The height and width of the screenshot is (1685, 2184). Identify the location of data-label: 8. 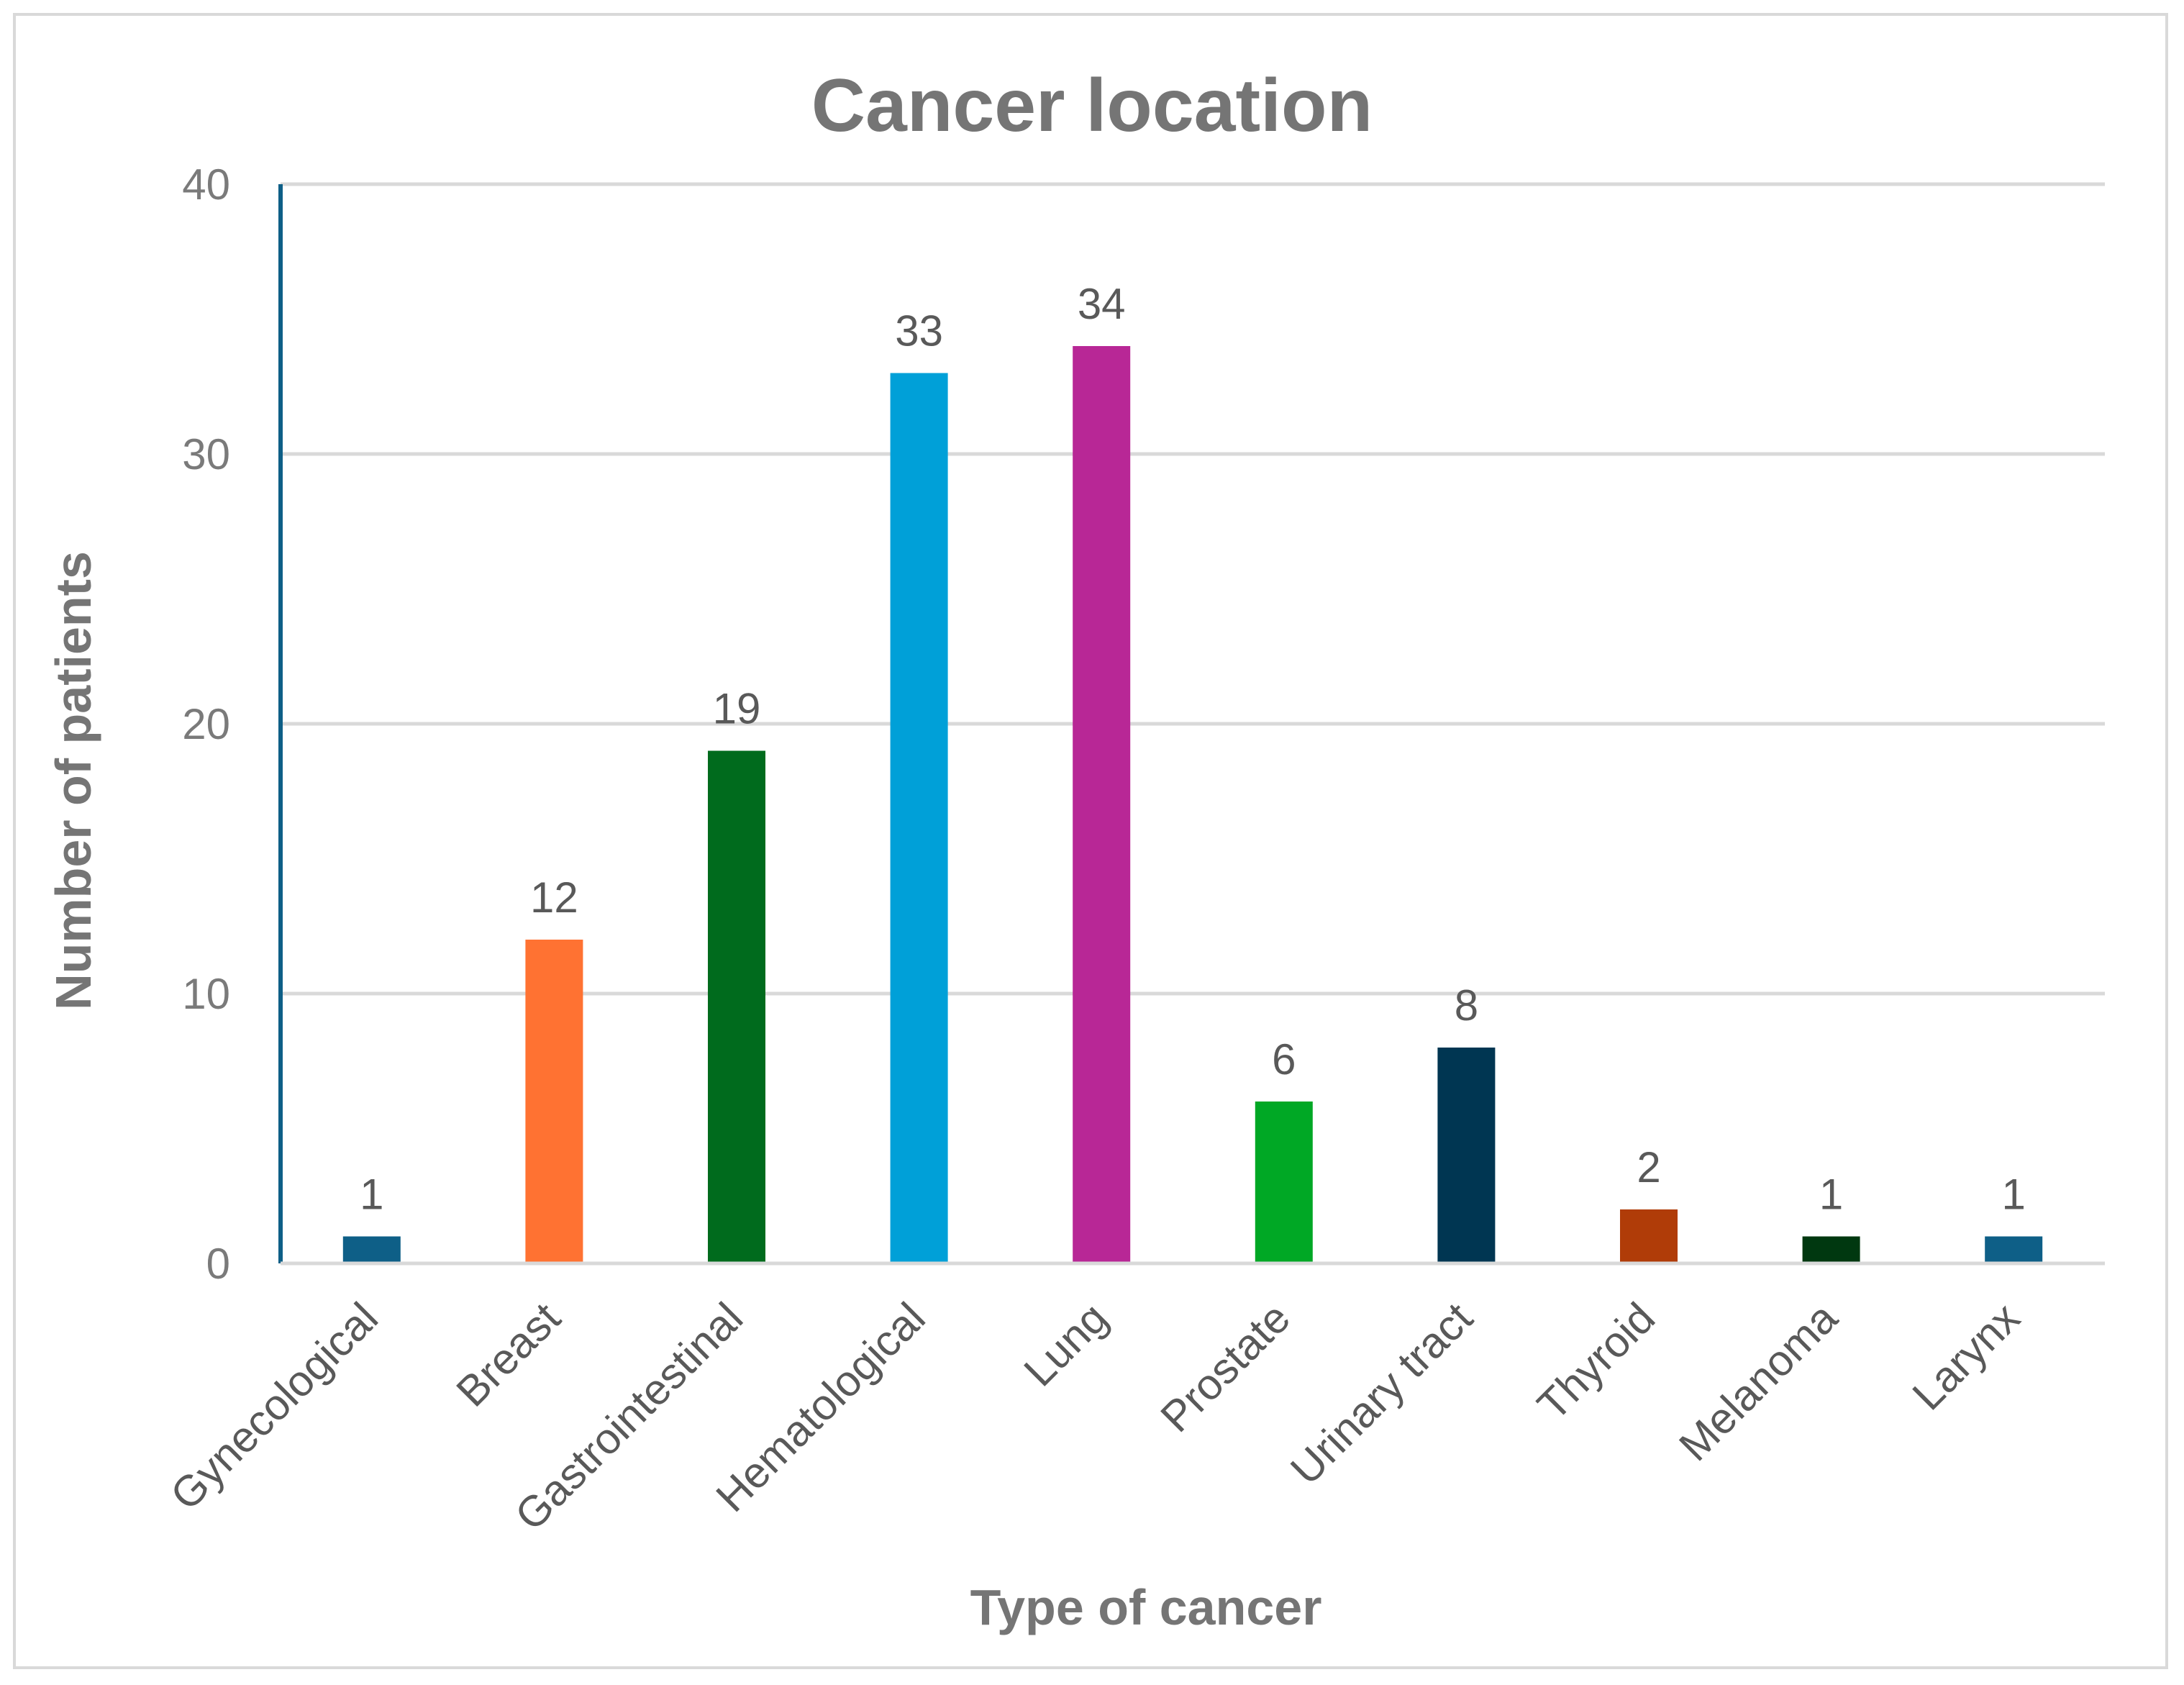
(1466, 1005).